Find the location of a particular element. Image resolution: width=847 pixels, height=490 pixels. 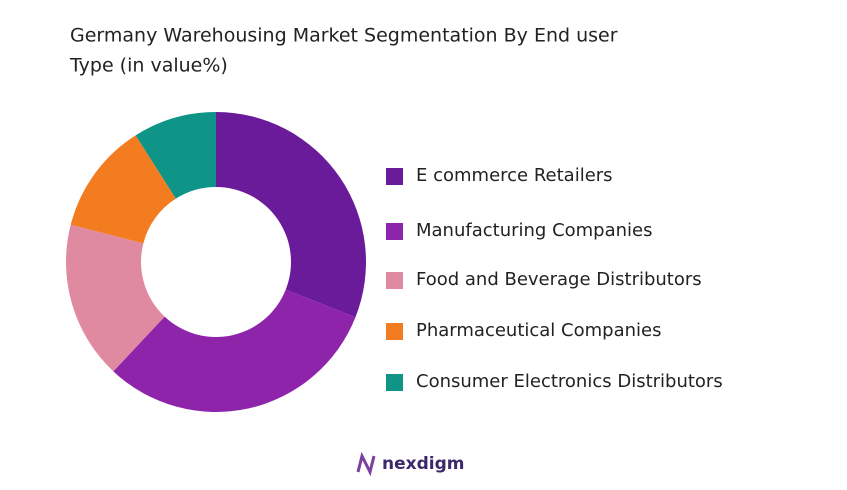

legend-label: Manufacturing Companies is located at coordinates (534, 230).